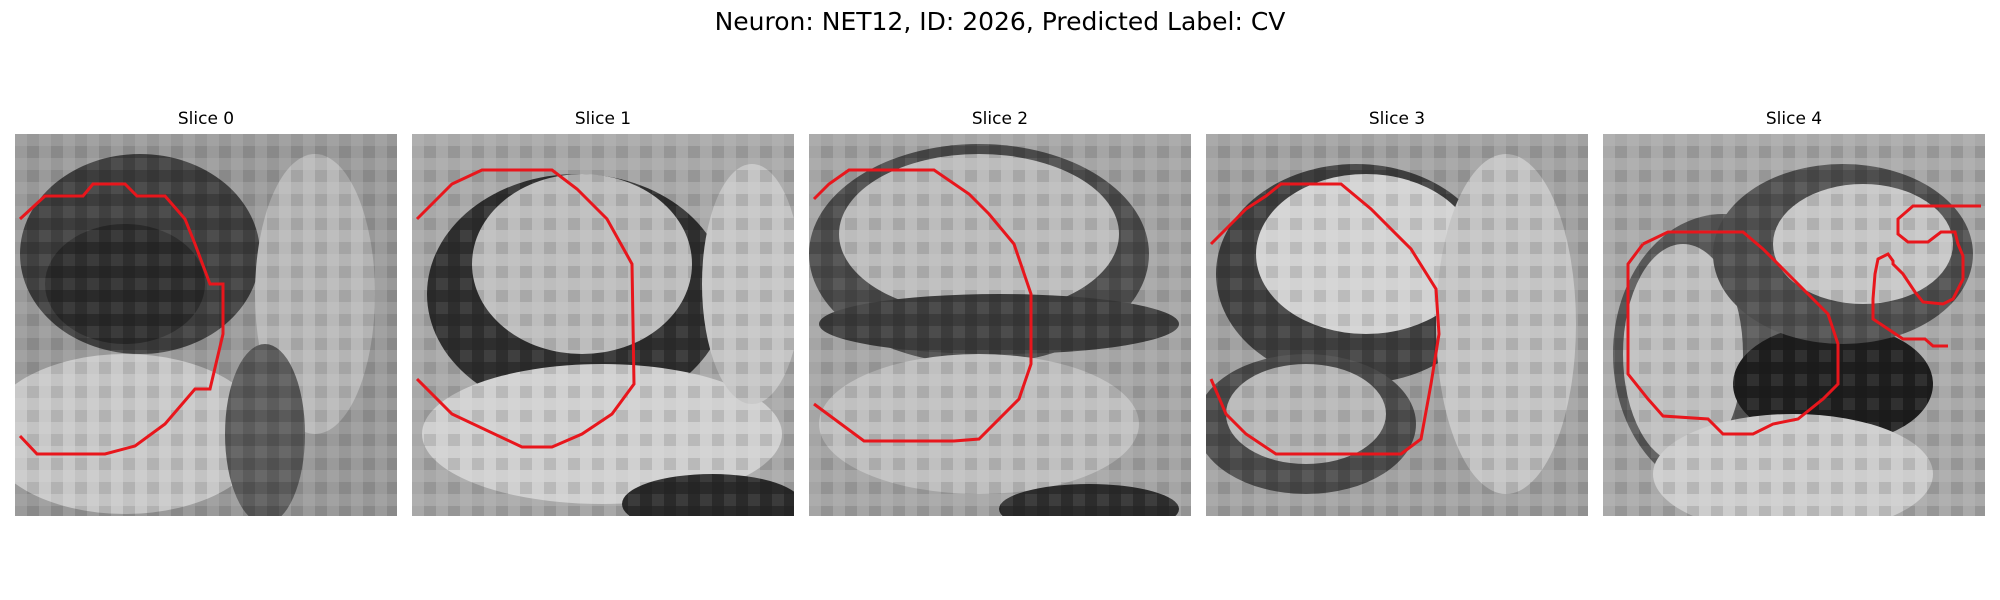 The height and width of the screenshot is (600, 2000). I want to click on slice-3-image, so click(1397, 325).